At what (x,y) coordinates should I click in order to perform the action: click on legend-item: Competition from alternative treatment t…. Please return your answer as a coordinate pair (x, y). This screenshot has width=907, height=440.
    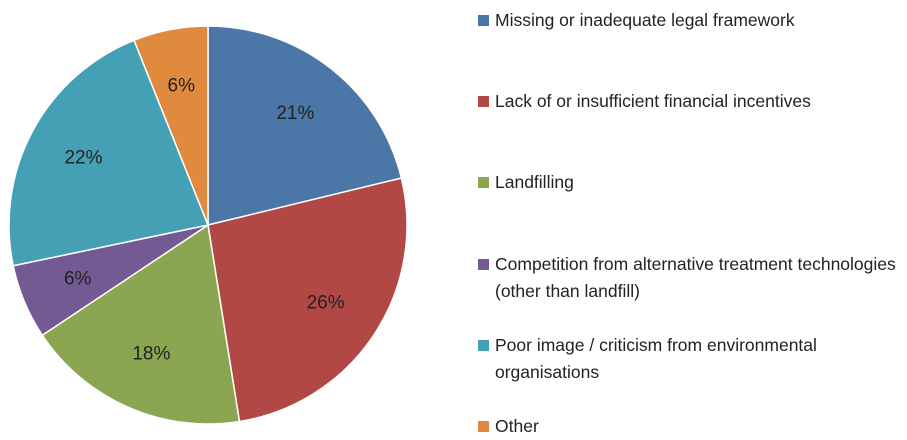
    Looking at the image, I should click on (692, 278).